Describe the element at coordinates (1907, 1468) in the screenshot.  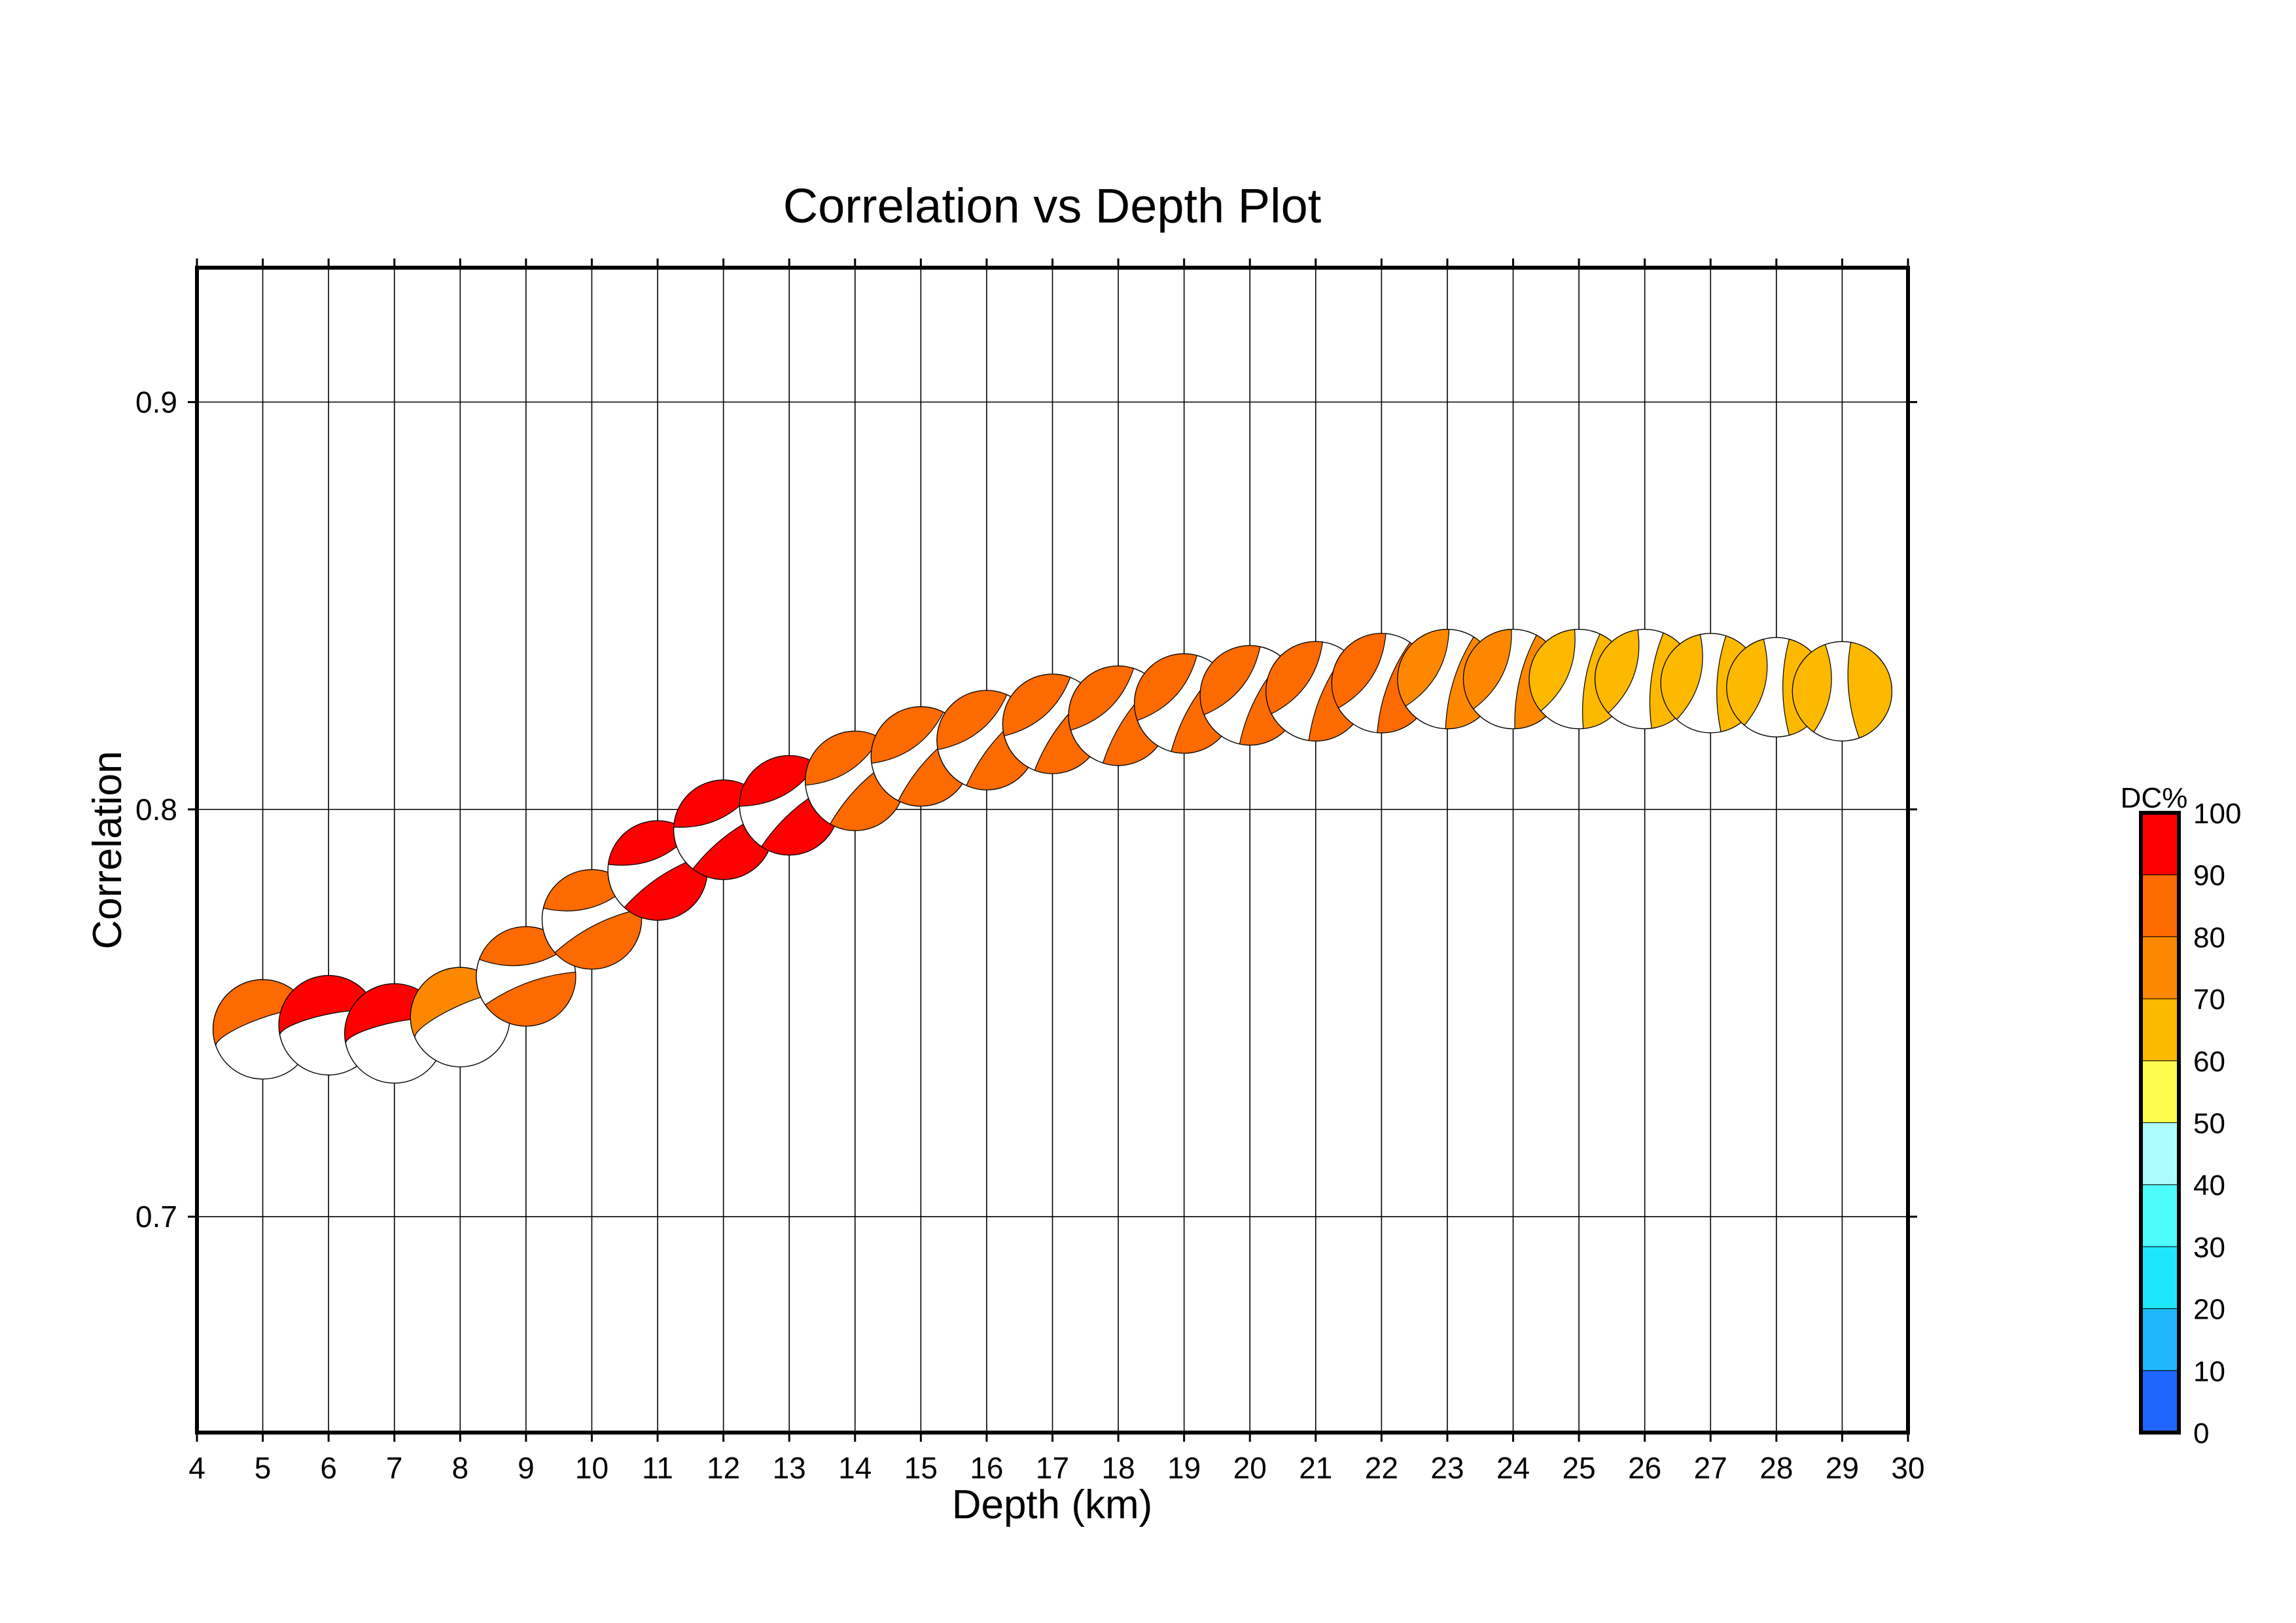
I see `x-tick-label: 30` at that location.